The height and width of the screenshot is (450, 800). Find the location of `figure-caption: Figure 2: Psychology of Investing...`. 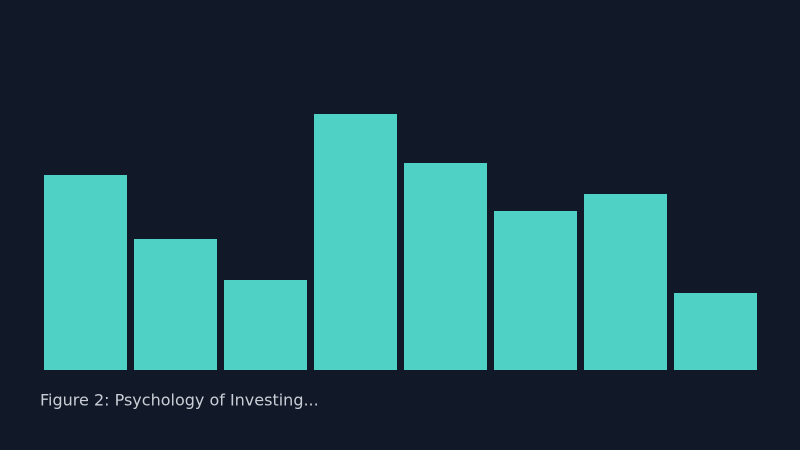

figure-caption: Figure 2: Psychology of Investing... is located at coordinates (179, 400).